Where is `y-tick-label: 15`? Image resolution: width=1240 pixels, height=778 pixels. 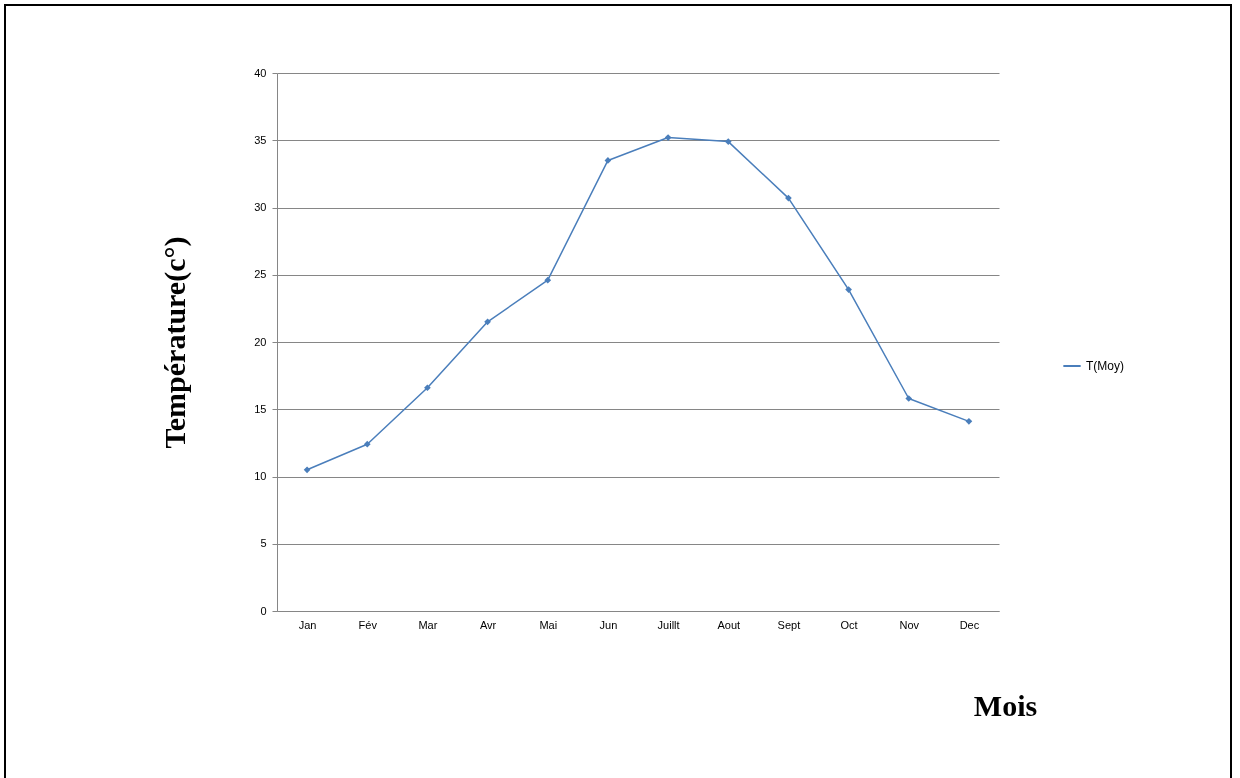
y-tick-label: 15 is located at coordinates (260, 408).